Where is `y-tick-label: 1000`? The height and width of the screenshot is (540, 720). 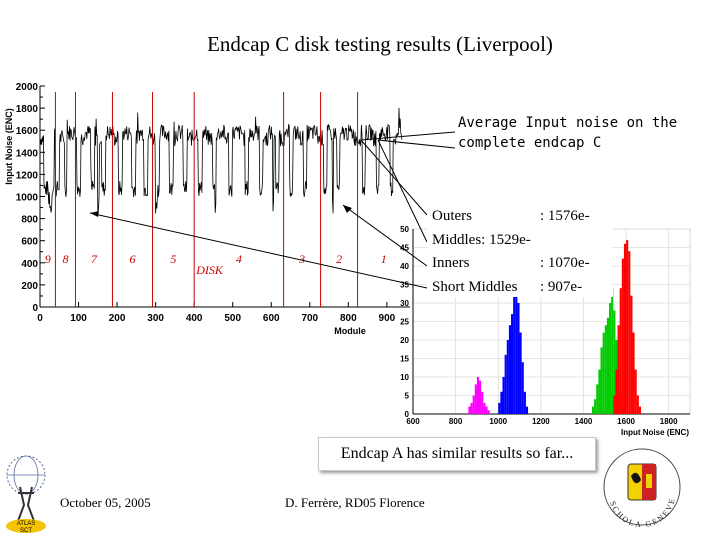 y-tick-label: 1000 is located at coordinates (27, 198).